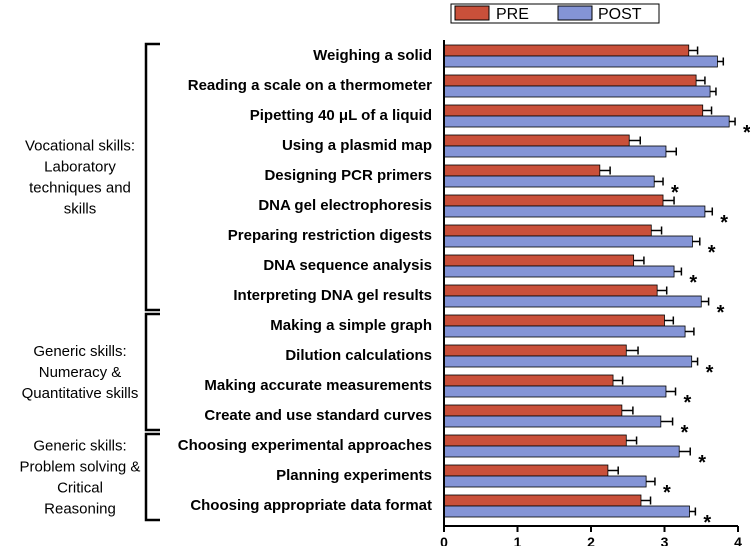 This screenshot has height=546, width=750. What do you see at coordinates (348, 175) in the screenshot?
I see `category-label-4: Designing PCR primers` at bounding box center [348, 175].